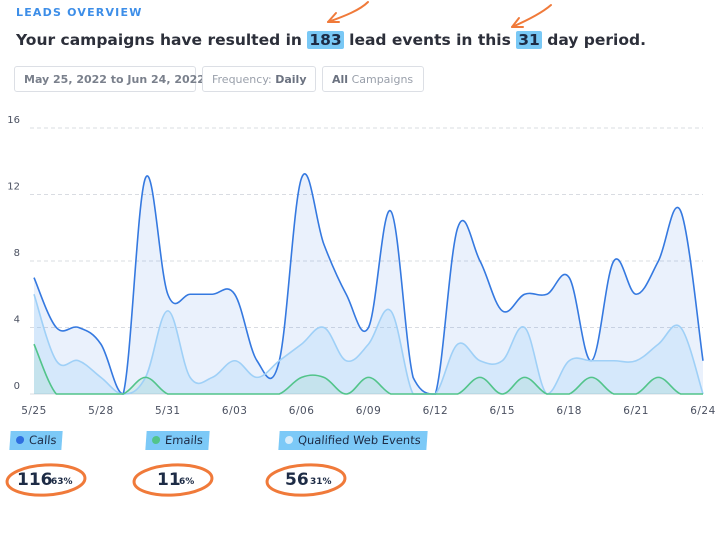 The image size is (719, 537). I want to click on date-range-filter: May 25, 2022 to Jun 24, 2022, so click(109, 79).